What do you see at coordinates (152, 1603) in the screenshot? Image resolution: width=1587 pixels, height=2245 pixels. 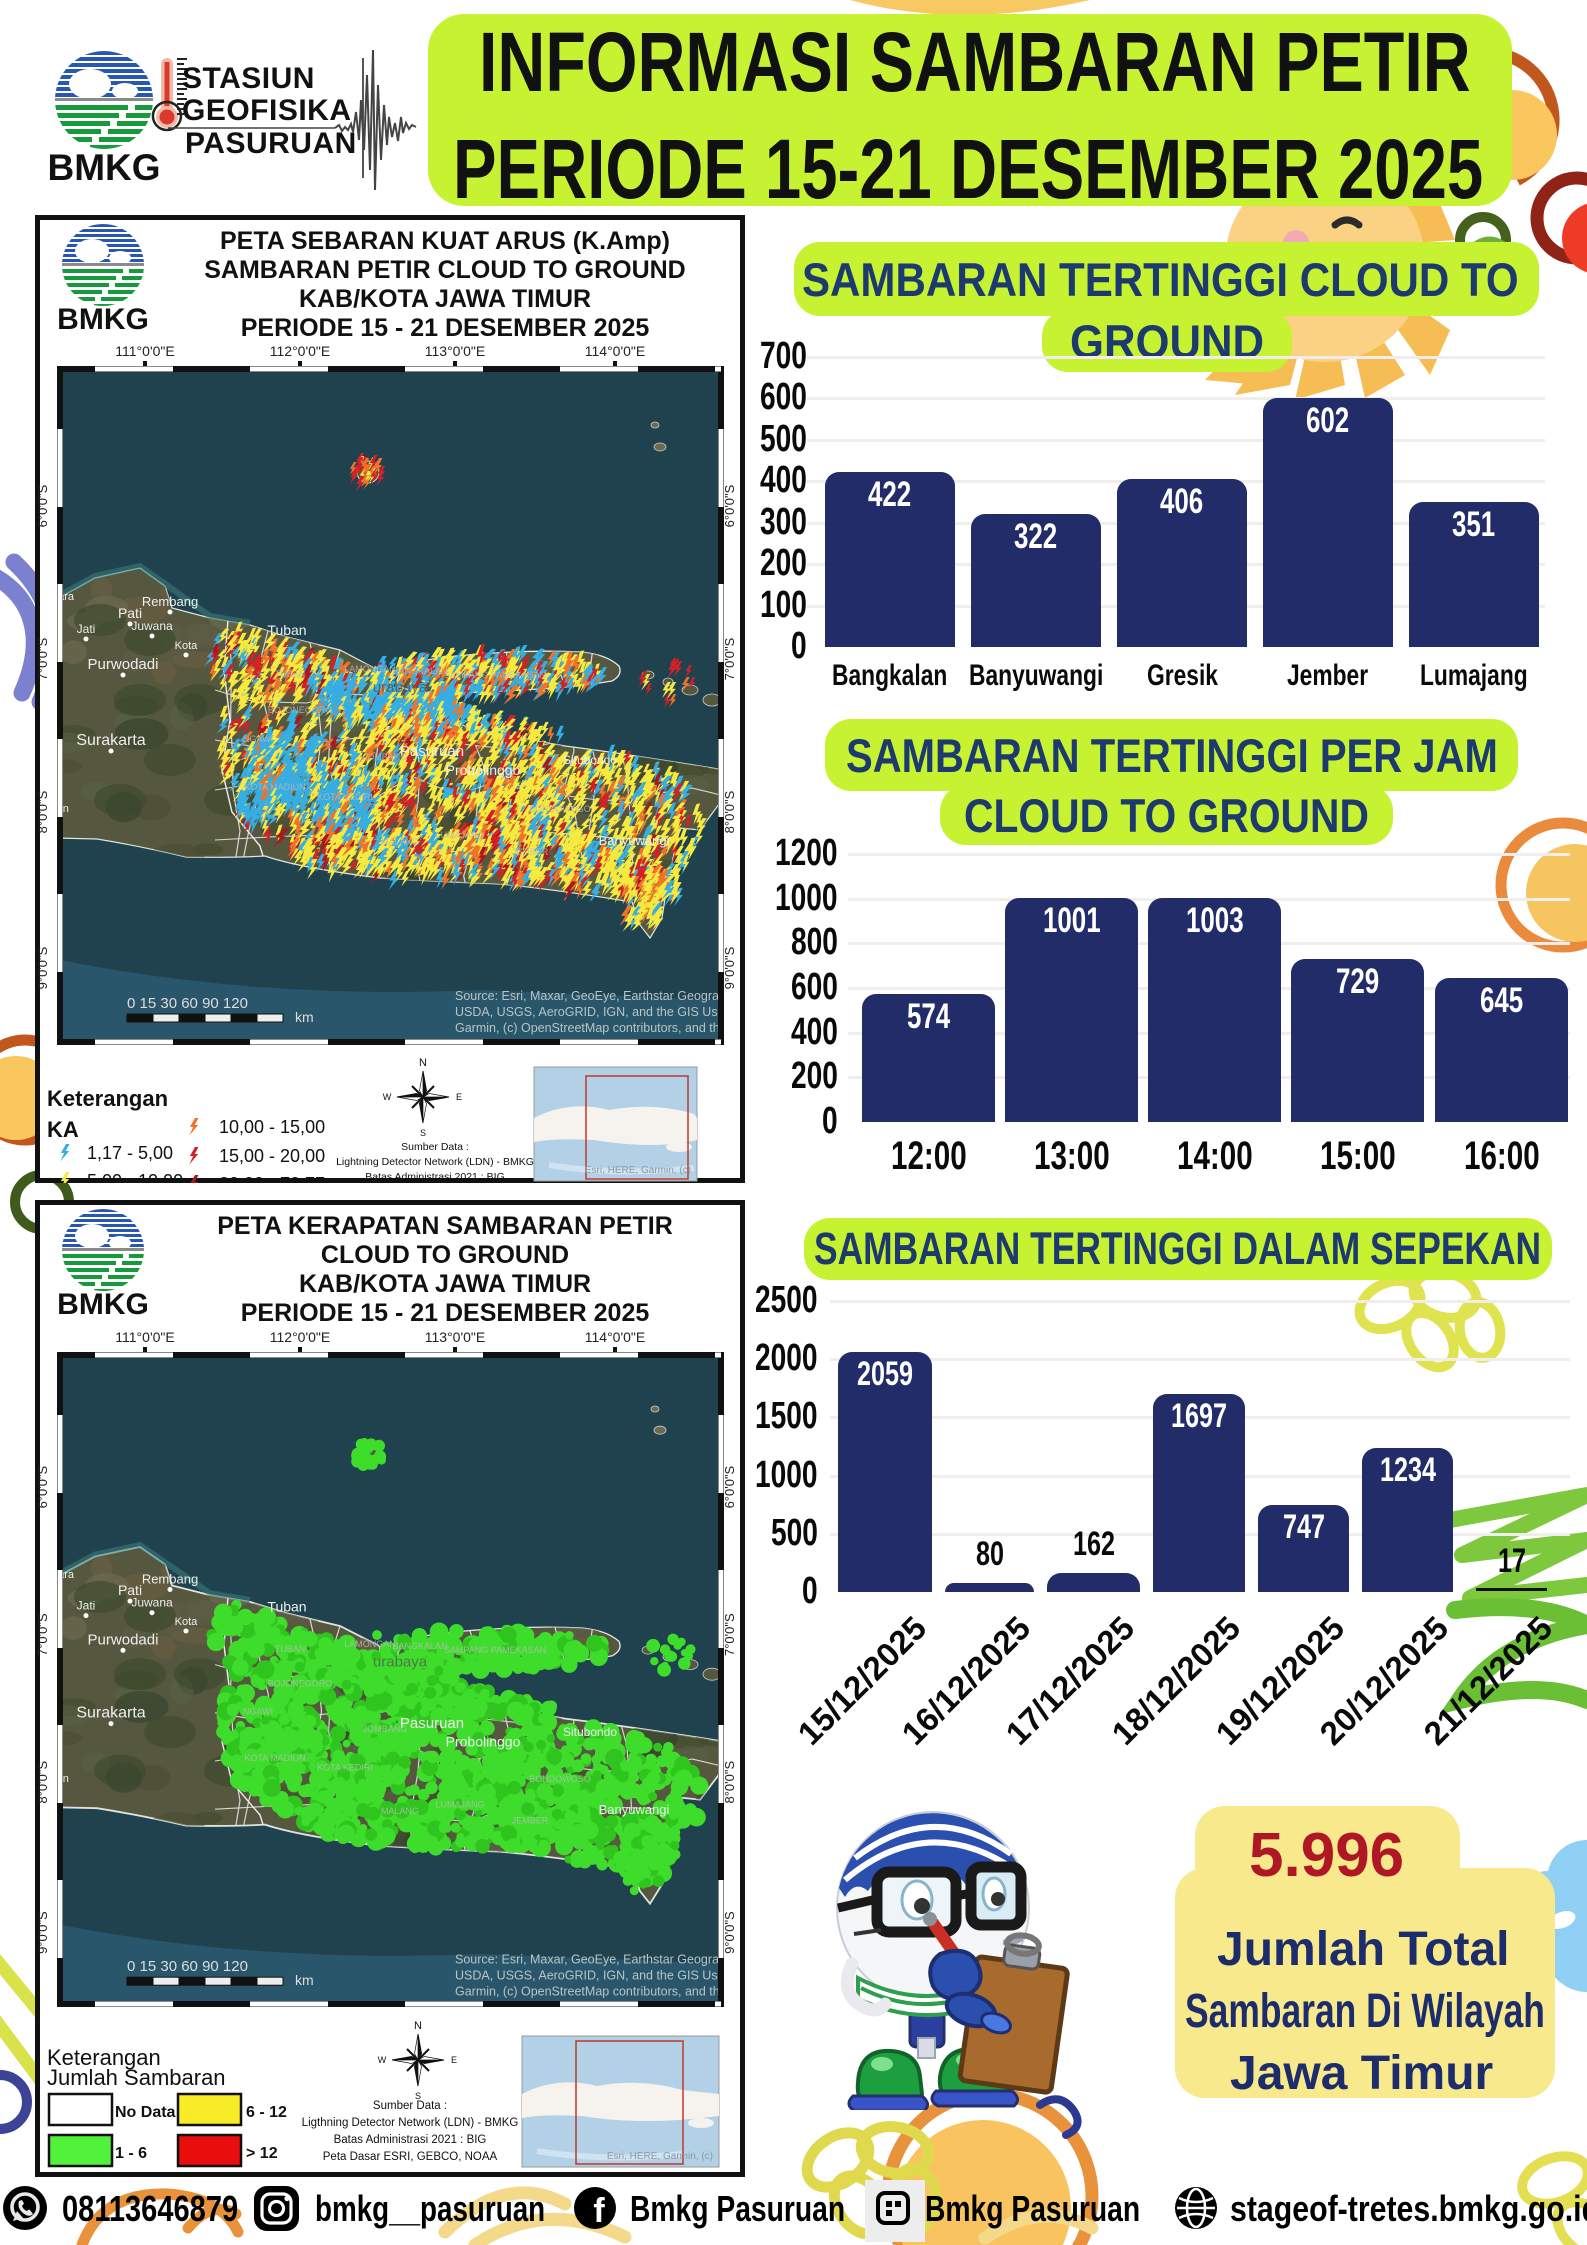 I see `svg-text: Juwana` at bounding box center [152, 1603].